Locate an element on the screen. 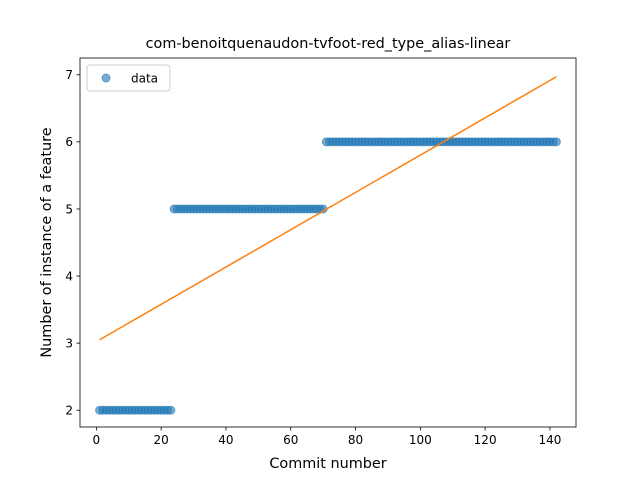 The height and width of the screenshot is (480, 640). x-tick-label: 140 is located at coordinates (549, 440).